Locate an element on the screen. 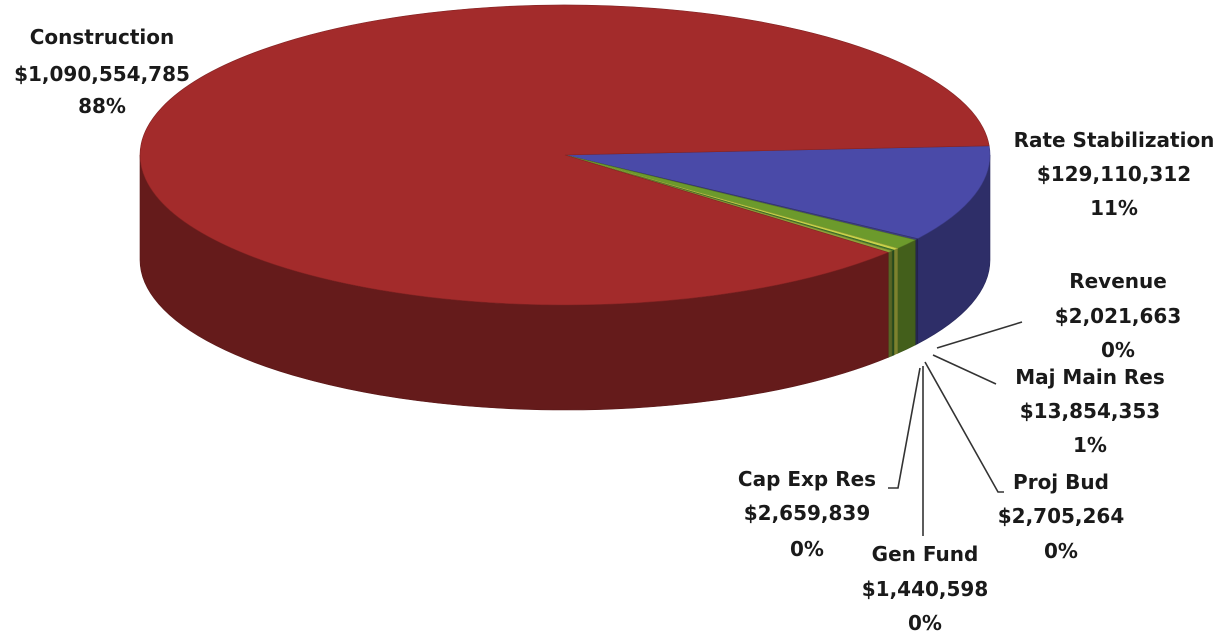  slice-pct-proj-bud: 0% is located at coordinates (1061, 551).